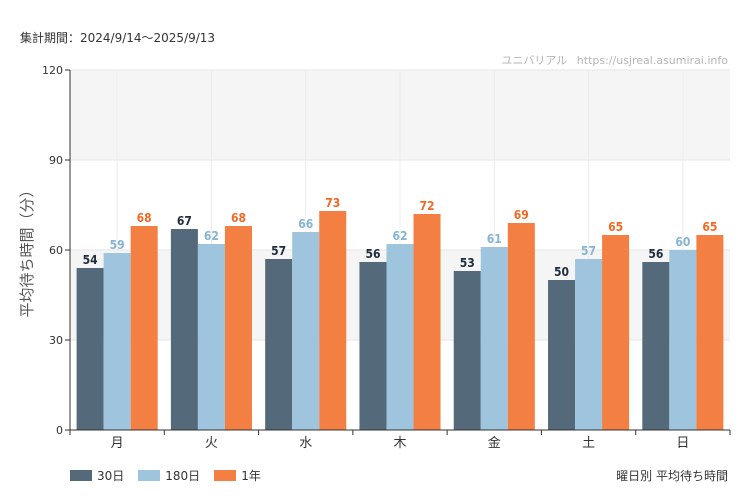 This screenshot has width=750, height=500. Describe the element at coordinates (56, 340) in the screenshot. I see `y-tick-label: 30` at that location.